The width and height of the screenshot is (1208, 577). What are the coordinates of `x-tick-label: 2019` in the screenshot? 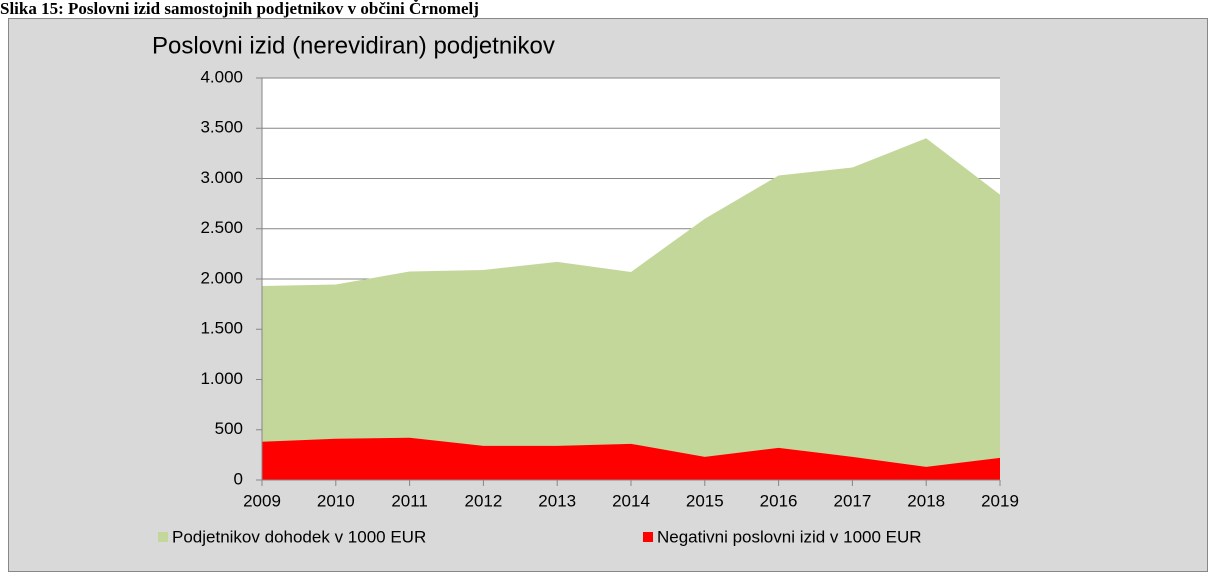 It's located at (1000, 500).